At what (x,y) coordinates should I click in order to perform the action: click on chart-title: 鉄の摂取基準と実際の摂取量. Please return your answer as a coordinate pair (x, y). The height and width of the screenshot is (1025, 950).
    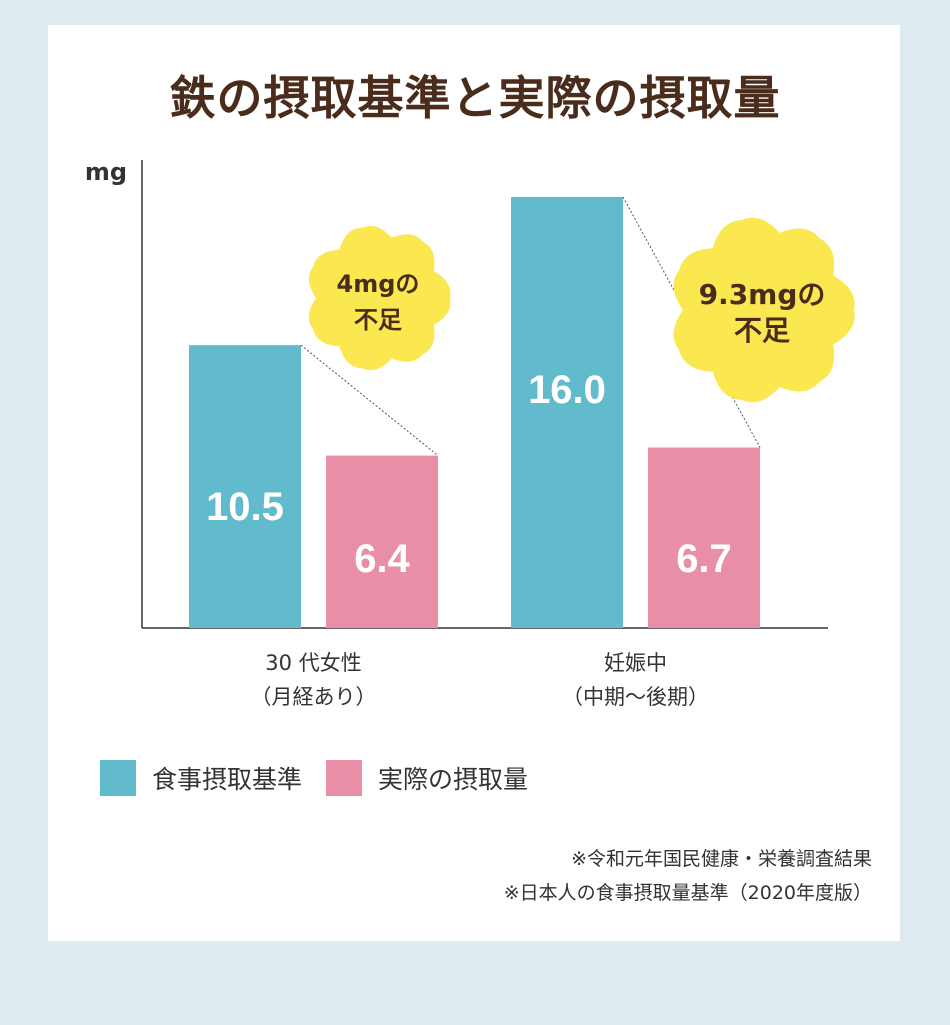
    Looking at the image, I should click on (475, 98).